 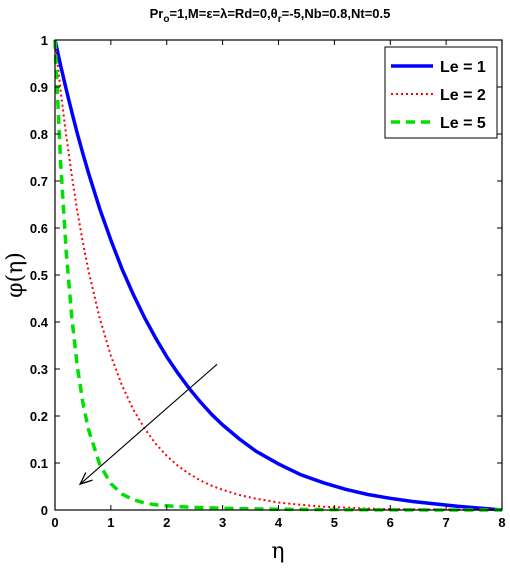 What do you see at coordinates (166, 19) in the screenshot?
I see `title-sub-1: o` at bounding box center [166, 19].